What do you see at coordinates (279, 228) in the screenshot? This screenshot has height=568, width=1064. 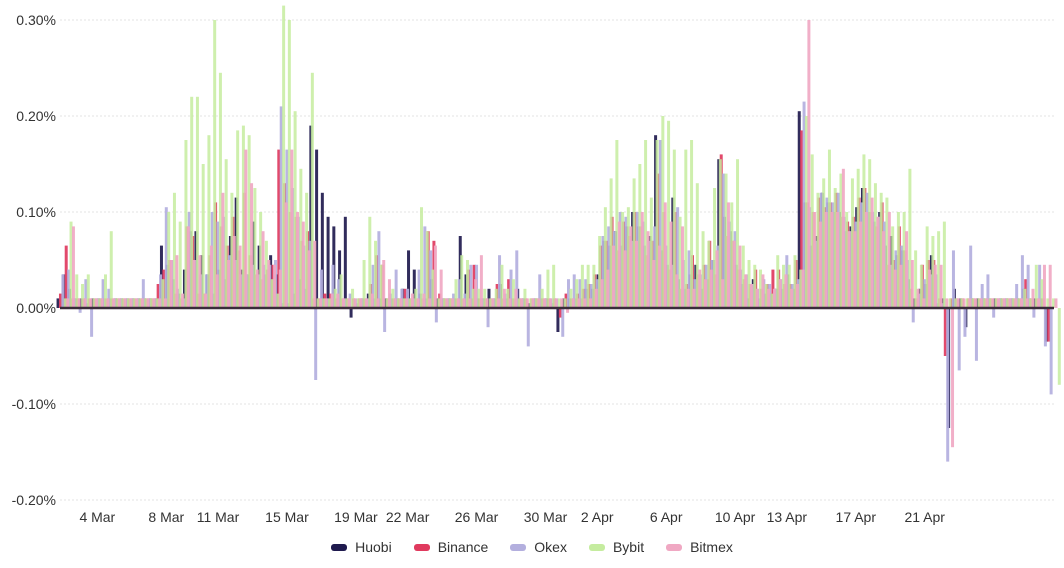 I see `bar-binance` at bounding box center [279, 228].